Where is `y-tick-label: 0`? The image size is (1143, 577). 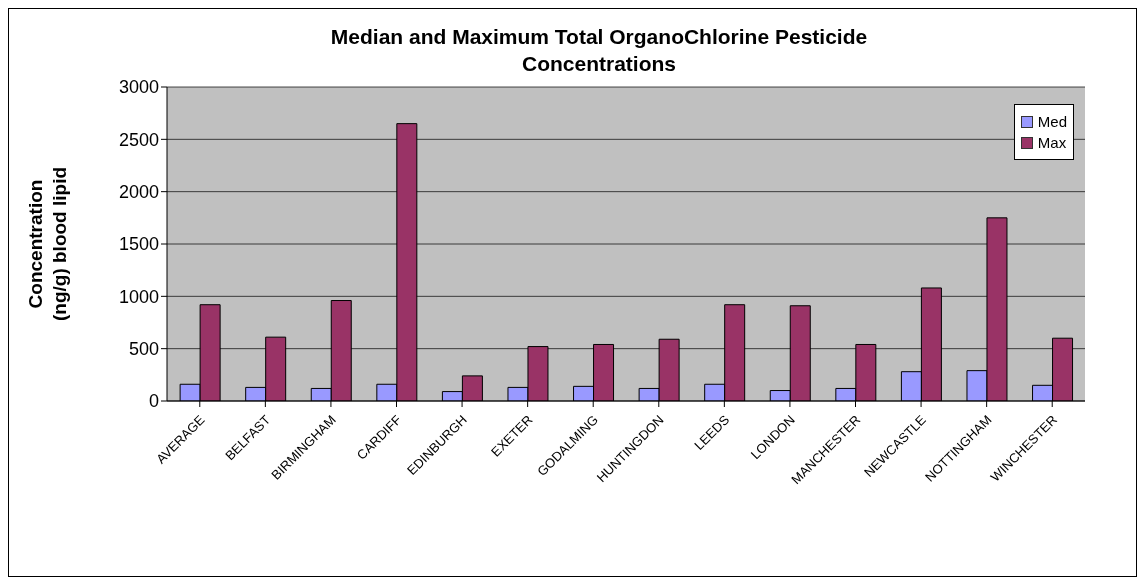
y-tick-label: 0 is located at coordinates (153, 401).